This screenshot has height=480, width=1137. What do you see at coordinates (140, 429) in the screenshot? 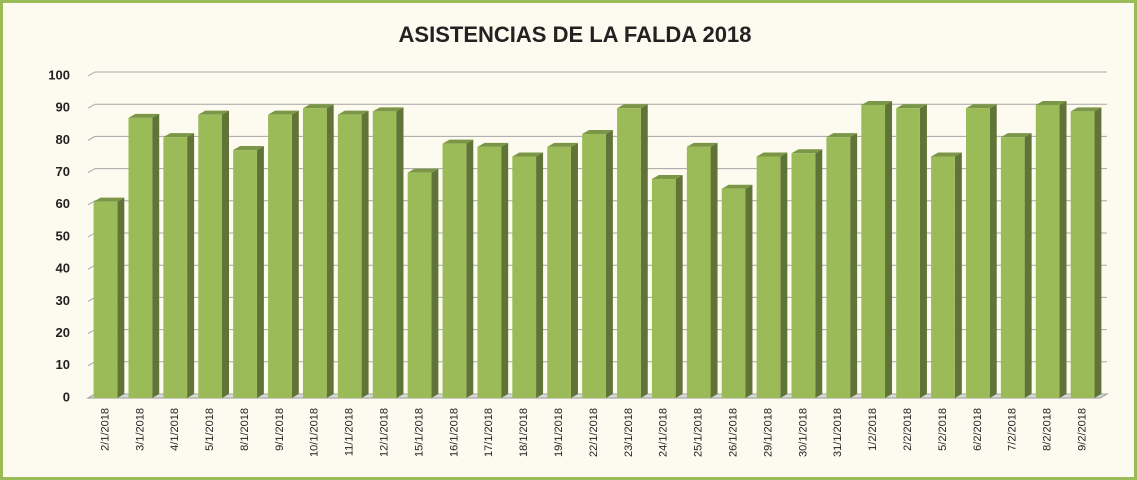
I see `x-tick-label: 3/1/2018` at bounding box center [140, 429].